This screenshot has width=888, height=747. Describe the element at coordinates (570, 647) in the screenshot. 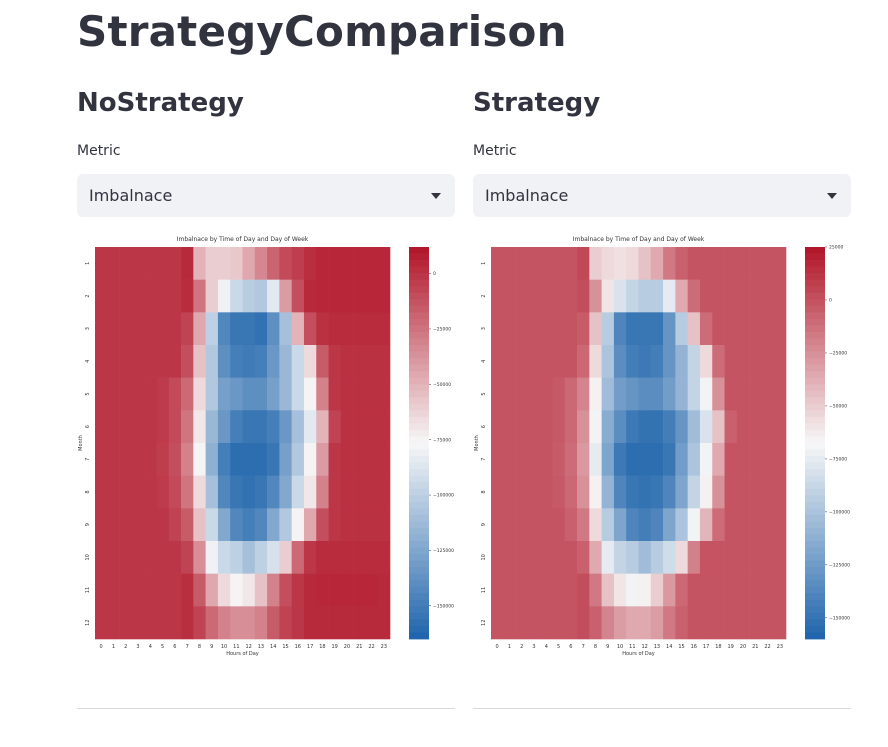

I see `x-tick-label: 6` at that location.